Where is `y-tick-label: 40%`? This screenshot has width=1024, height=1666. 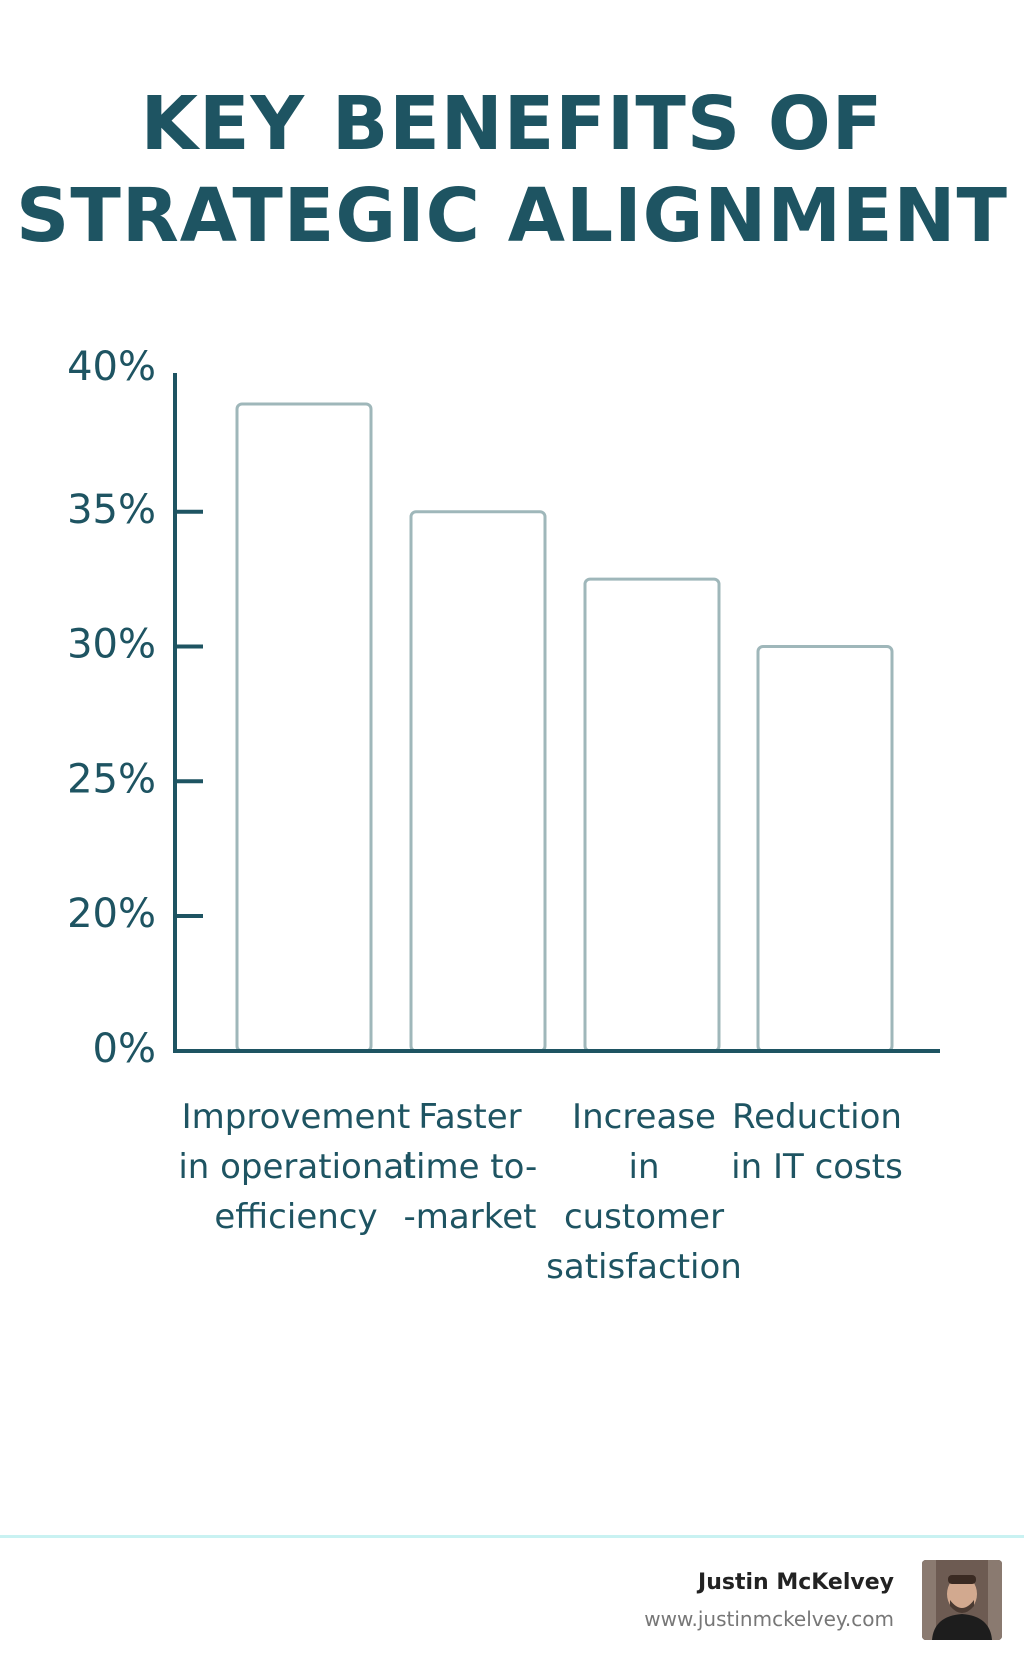
y-tick-label: 40% is located at coordinates (111, 367).